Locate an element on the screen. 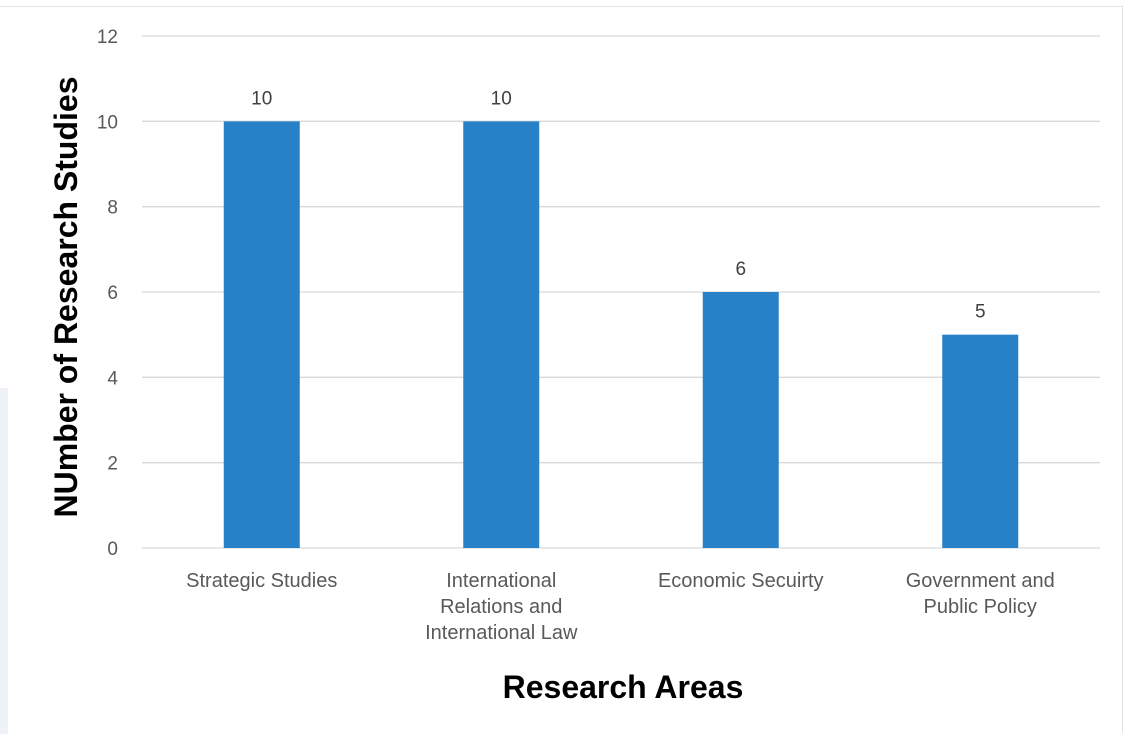 The width and height of the screenshot is (1125, 734). x-tick-label: Strategic Studies is located at coordinates (261, 581).